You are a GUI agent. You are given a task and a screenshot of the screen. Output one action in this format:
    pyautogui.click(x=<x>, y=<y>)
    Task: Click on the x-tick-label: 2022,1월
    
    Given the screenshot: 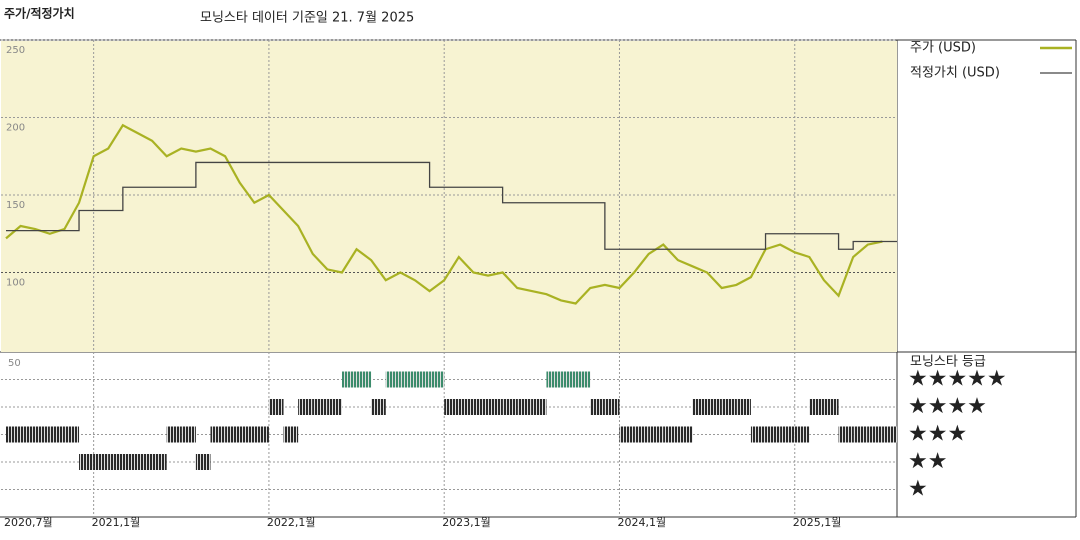 What is the action you would take?
    pyautogui.click(x=291, y=522)
    